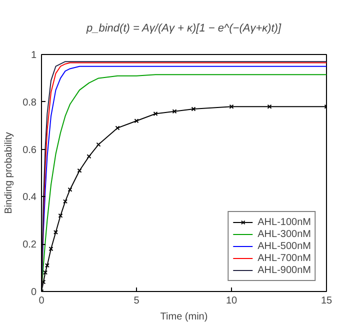 The image size is (338, 325). I want to click on text: p_bind(t) = Aγ/(Aγ + κ)[1 − e^(−(Aγ+κ)t)], so click(184, 28).